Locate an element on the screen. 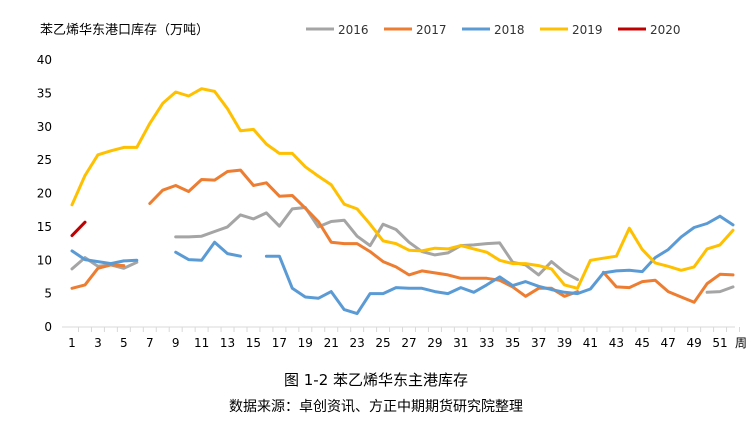 The height and width of the screenshot is (425, 752). x-tick-label: 17 is located at coordinates (279, 343).